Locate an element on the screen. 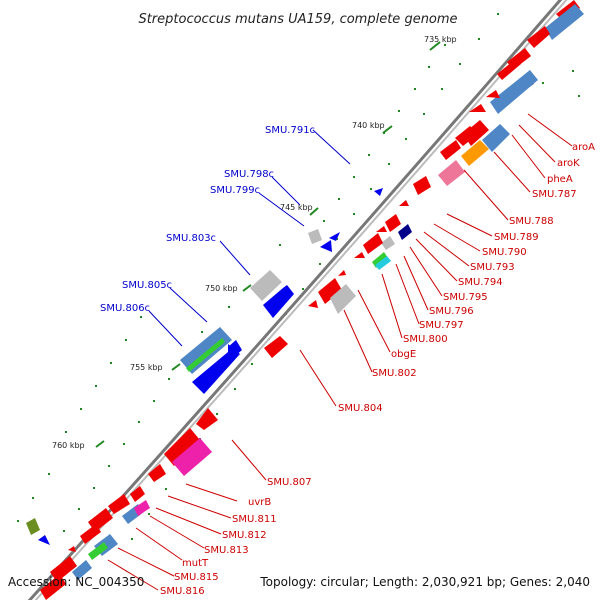 The width and height of the screenshot is (600, 600). gene-label-smu788: SMU.788 is located at coordinates (531, 221).